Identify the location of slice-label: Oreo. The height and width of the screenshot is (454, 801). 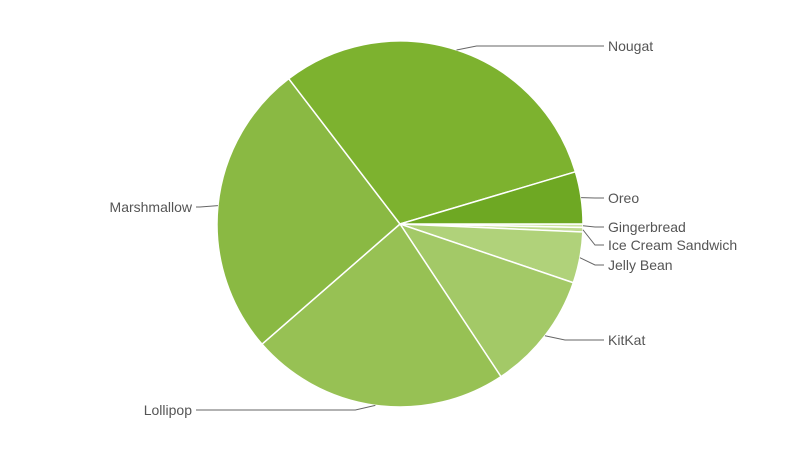
(623, 198).